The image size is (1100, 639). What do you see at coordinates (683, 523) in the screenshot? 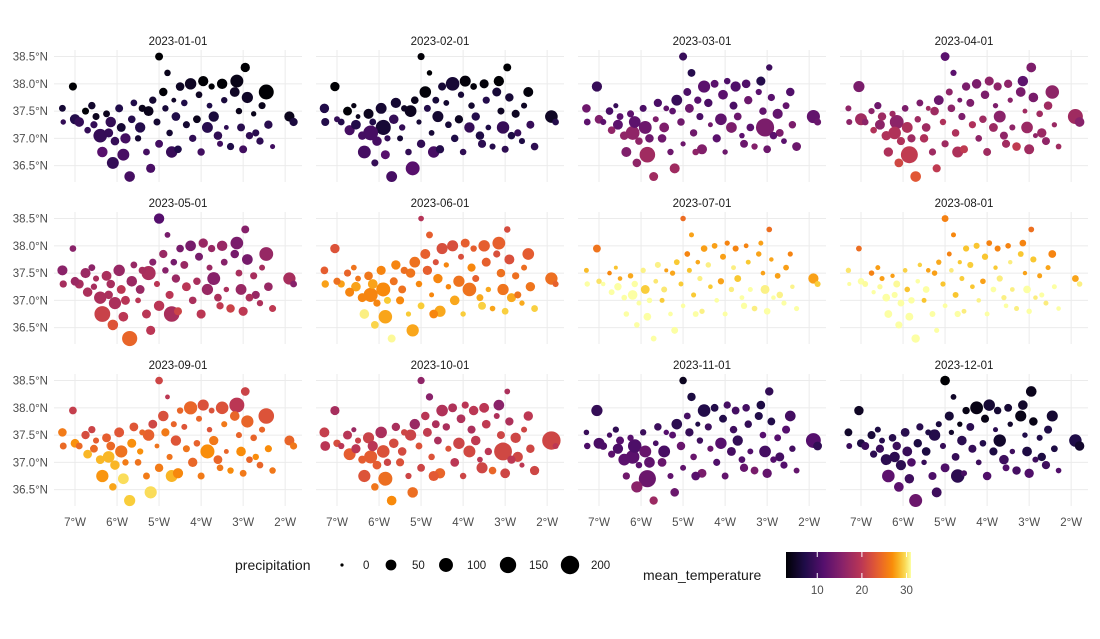
I see `x-tick-label: 5°W` at bounding box center [683, 523].